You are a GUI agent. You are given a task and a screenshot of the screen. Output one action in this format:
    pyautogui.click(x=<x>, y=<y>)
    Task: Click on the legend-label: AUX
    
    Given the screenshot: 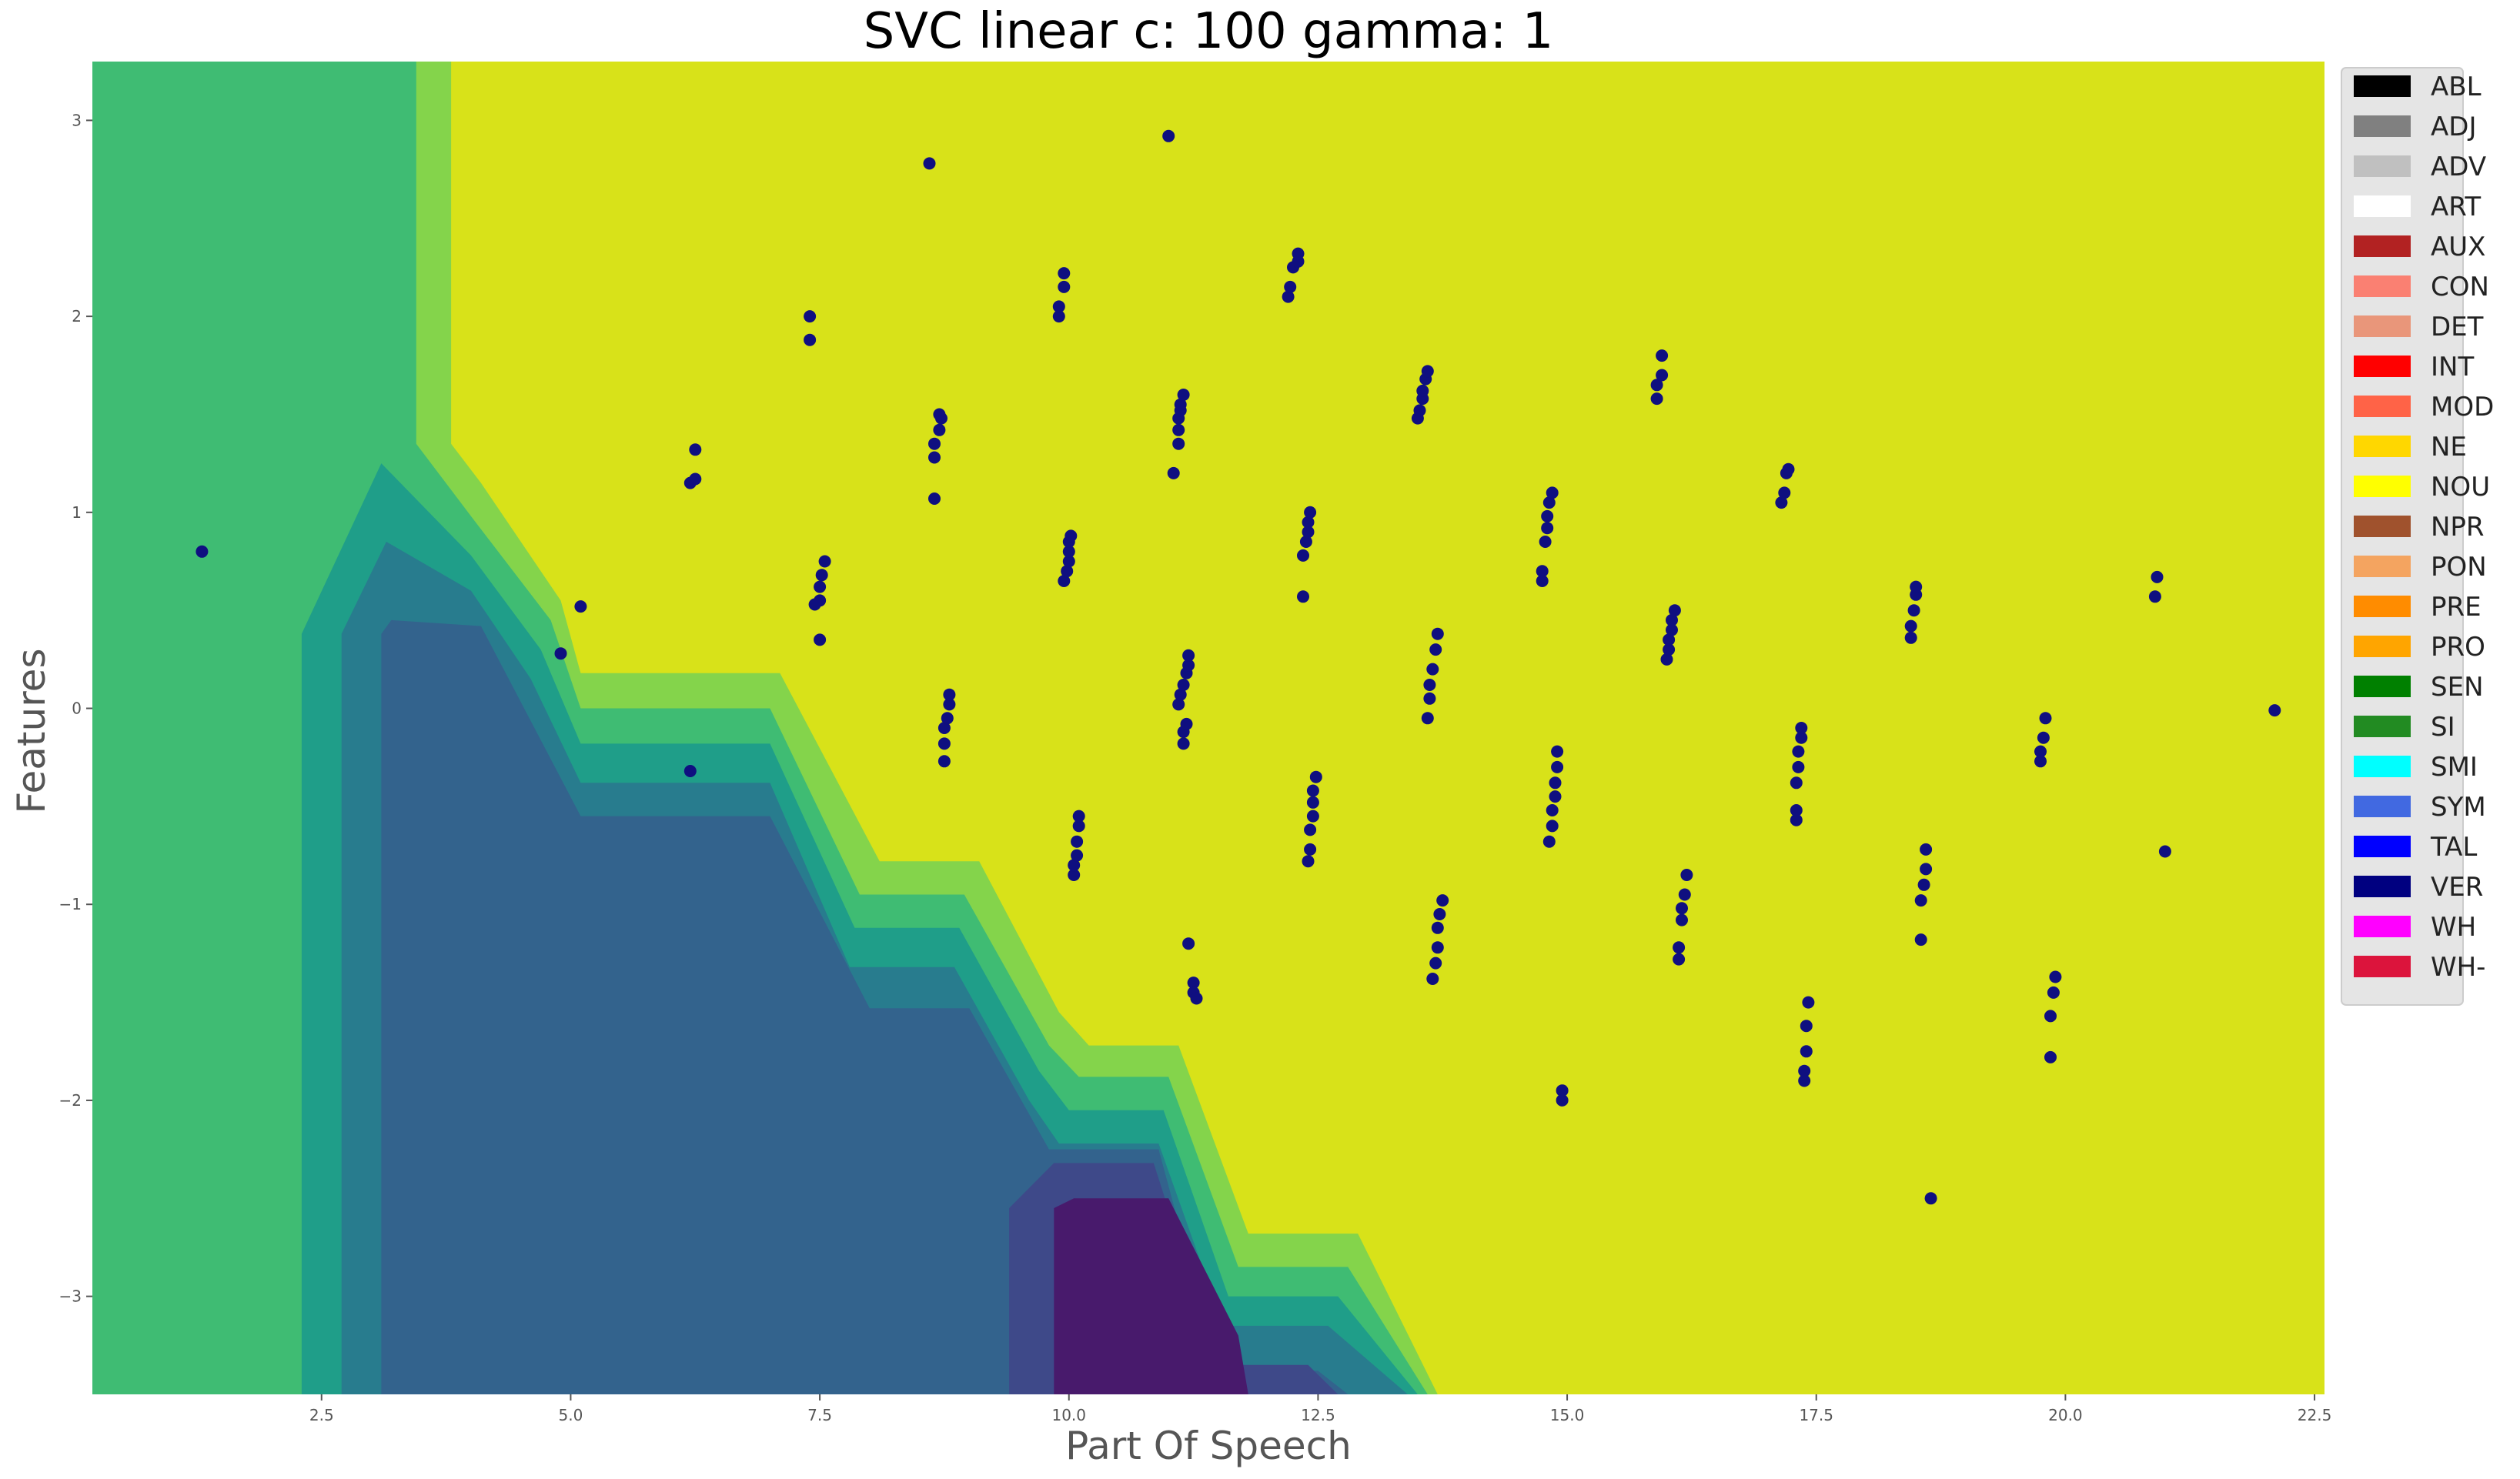 What is the action you would take?
    pyautogui.click(x=2458, y=247)
    